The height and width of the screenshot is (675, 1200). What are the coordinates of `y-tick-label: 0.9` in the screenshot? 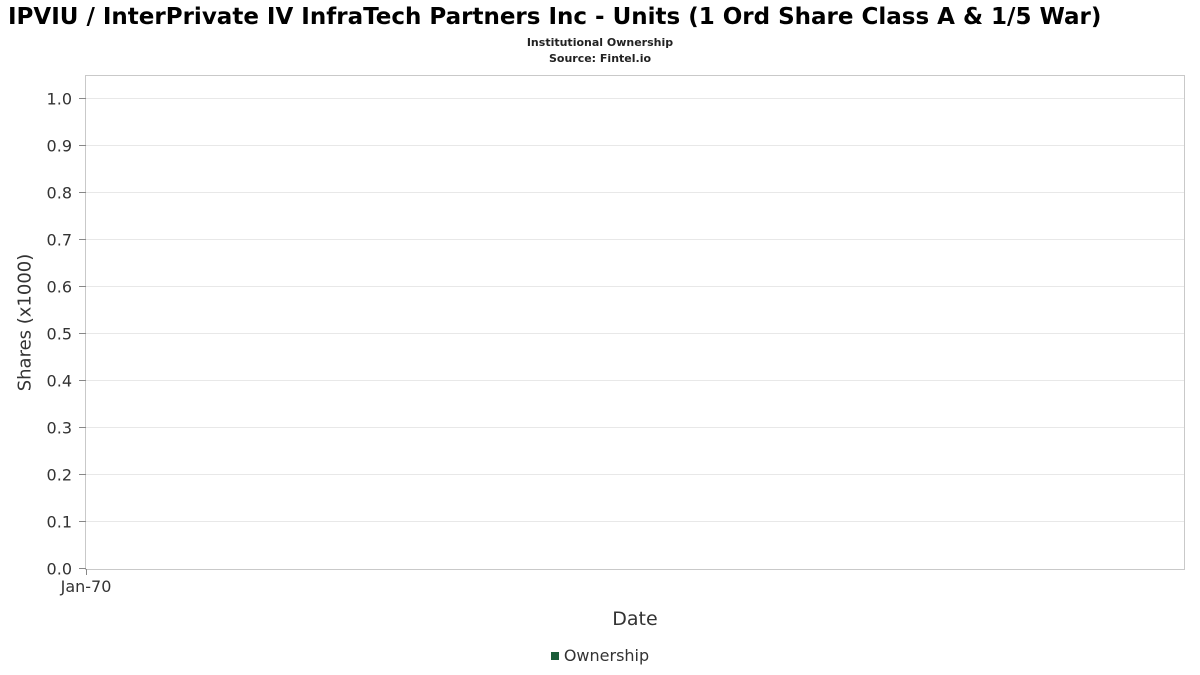 It's located at (59, 146).